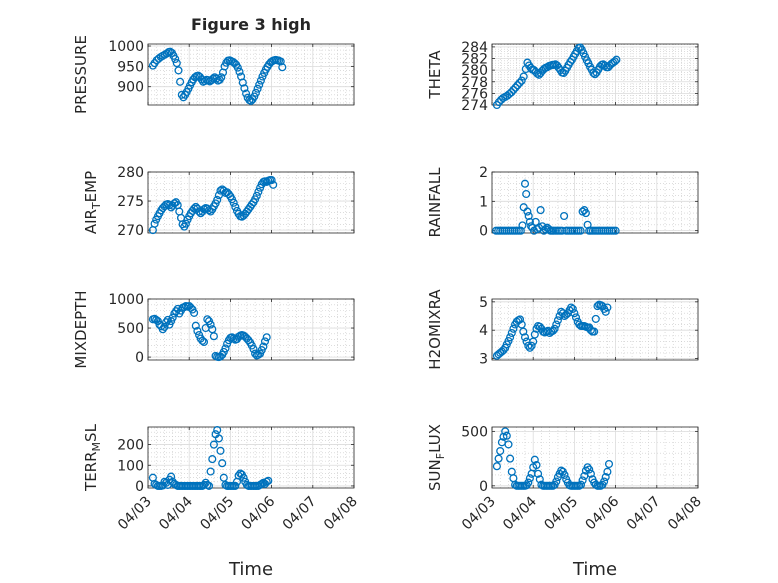 Image resolution: width=778 pixels, height=583 pixels. I want to click on minor-grid, so click(251, 457).